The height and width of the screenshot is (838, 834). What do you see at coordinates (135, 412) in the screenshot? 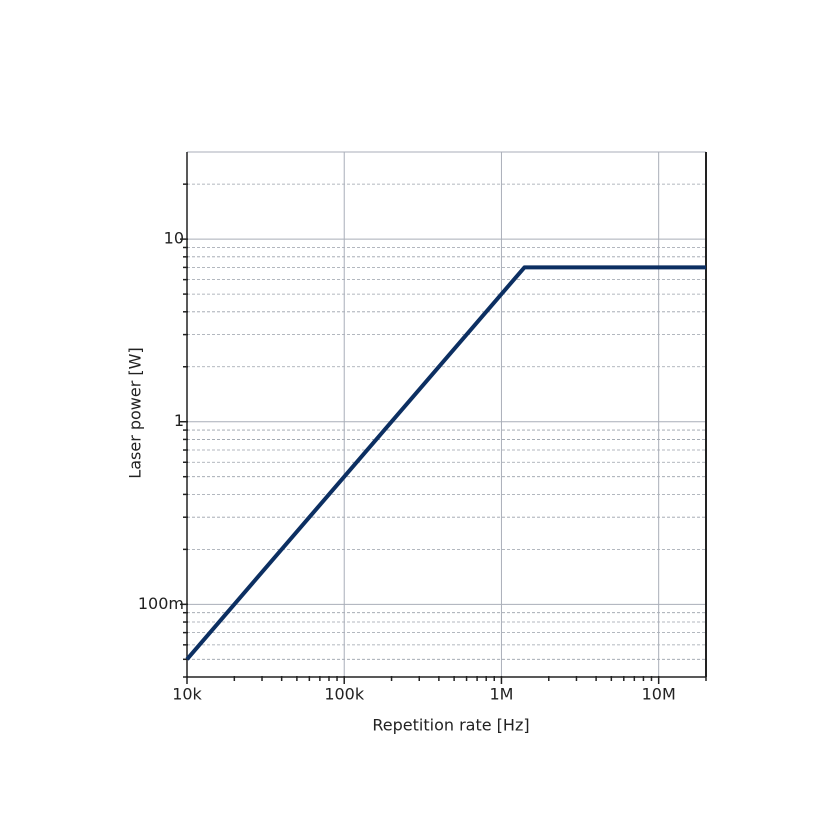
I see `y-axis-label: Laser power [W]` at bounding box center [135, 412].